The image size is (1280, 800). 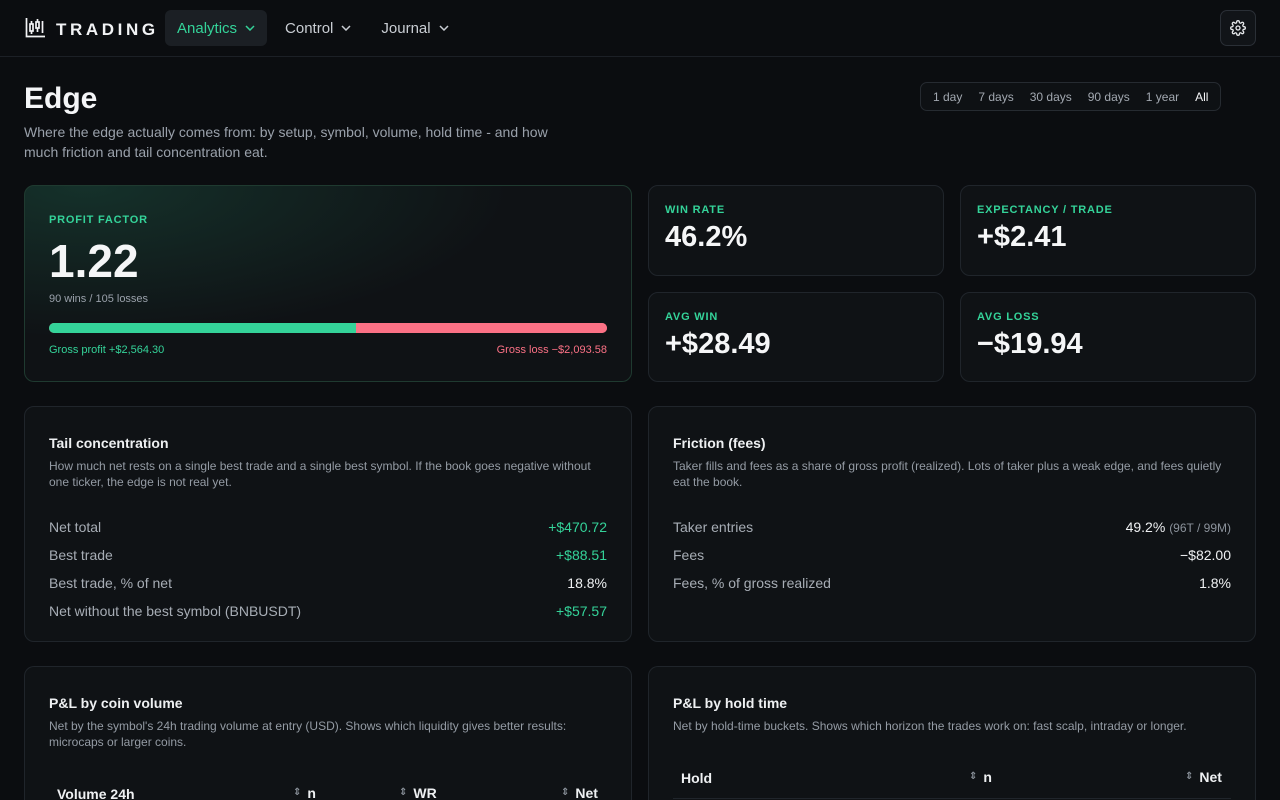 I want to click on metric-row: Fees −$82.00, so click(x=952, y=555).